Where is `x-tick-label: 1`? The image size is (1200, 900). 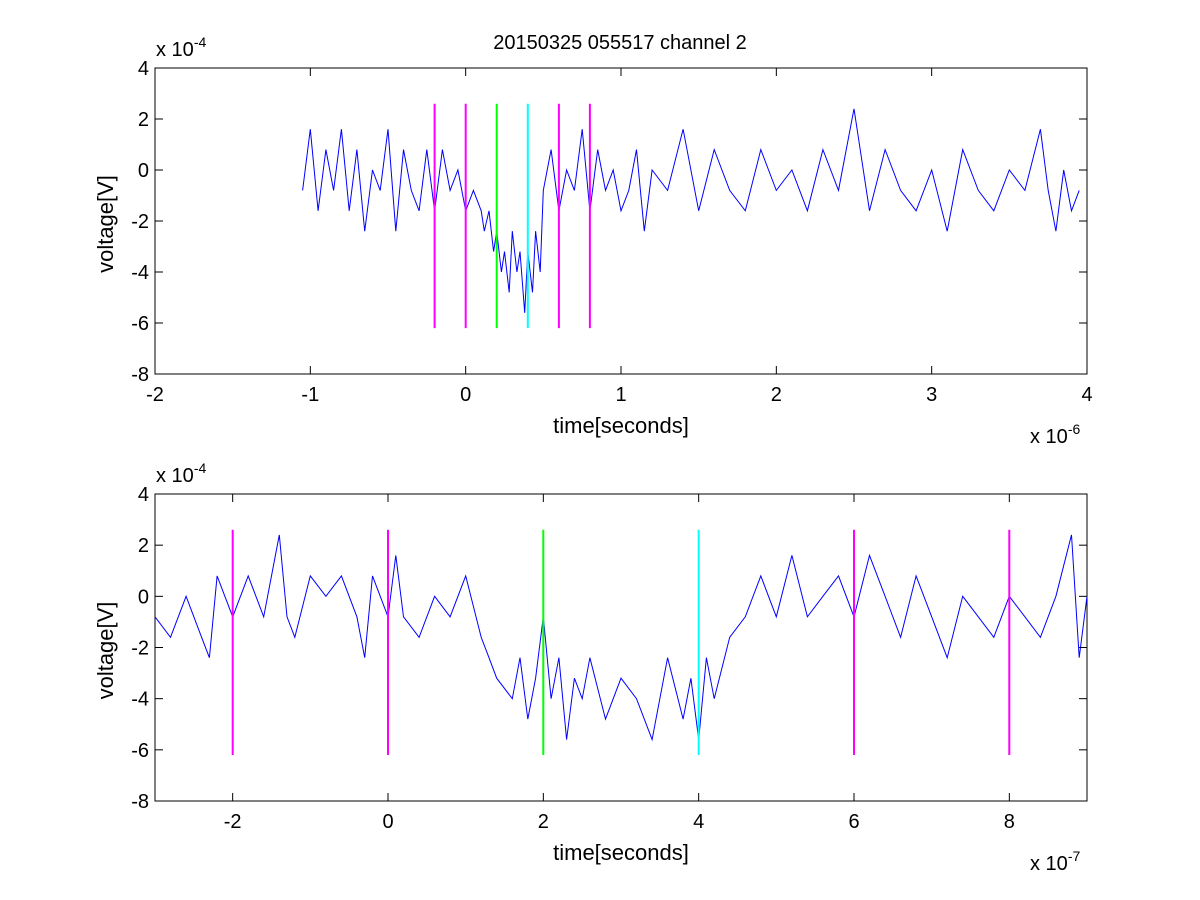
x-tick-label: 1 is located at coordinates (620, 395).